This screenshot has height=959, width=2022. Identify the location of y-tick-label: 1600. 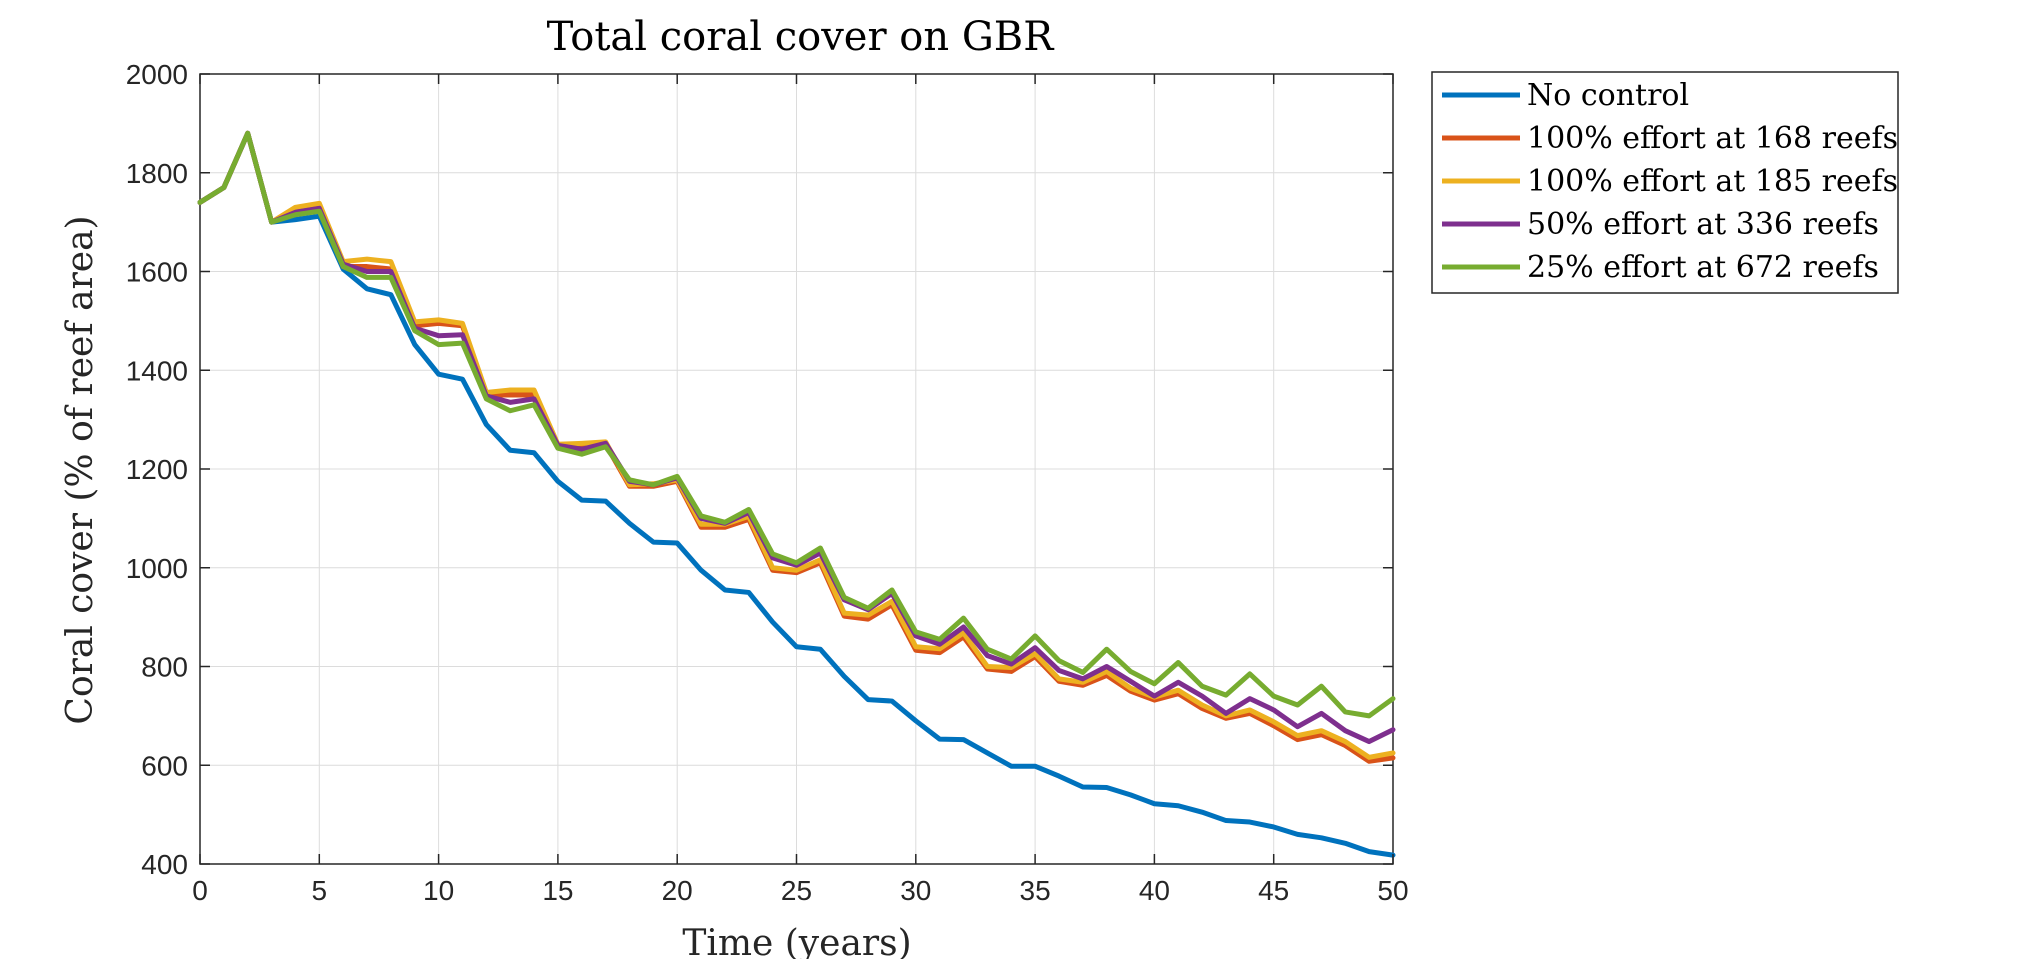
(157, 272).